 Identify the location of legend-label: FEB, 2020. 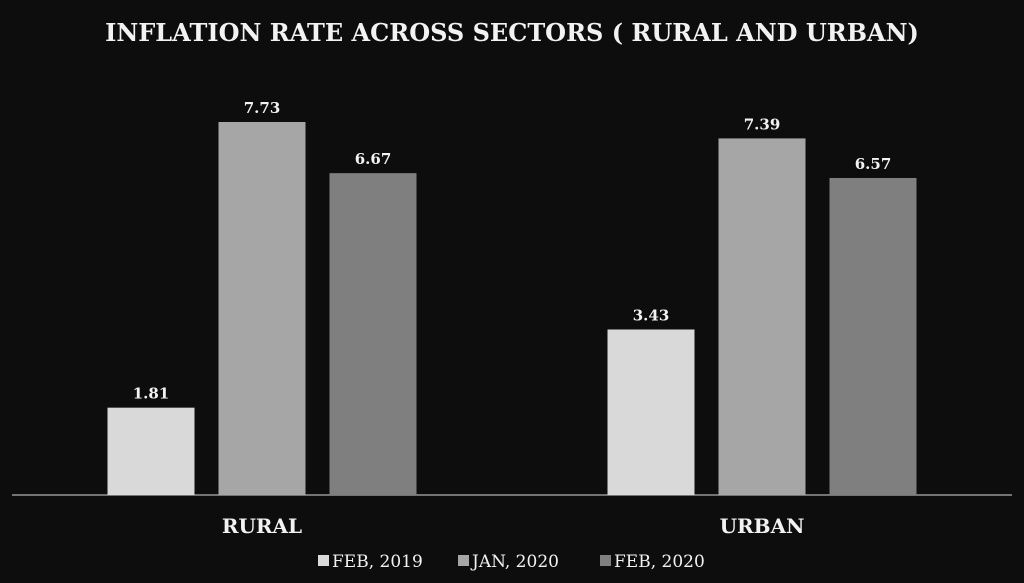
(659, 562).